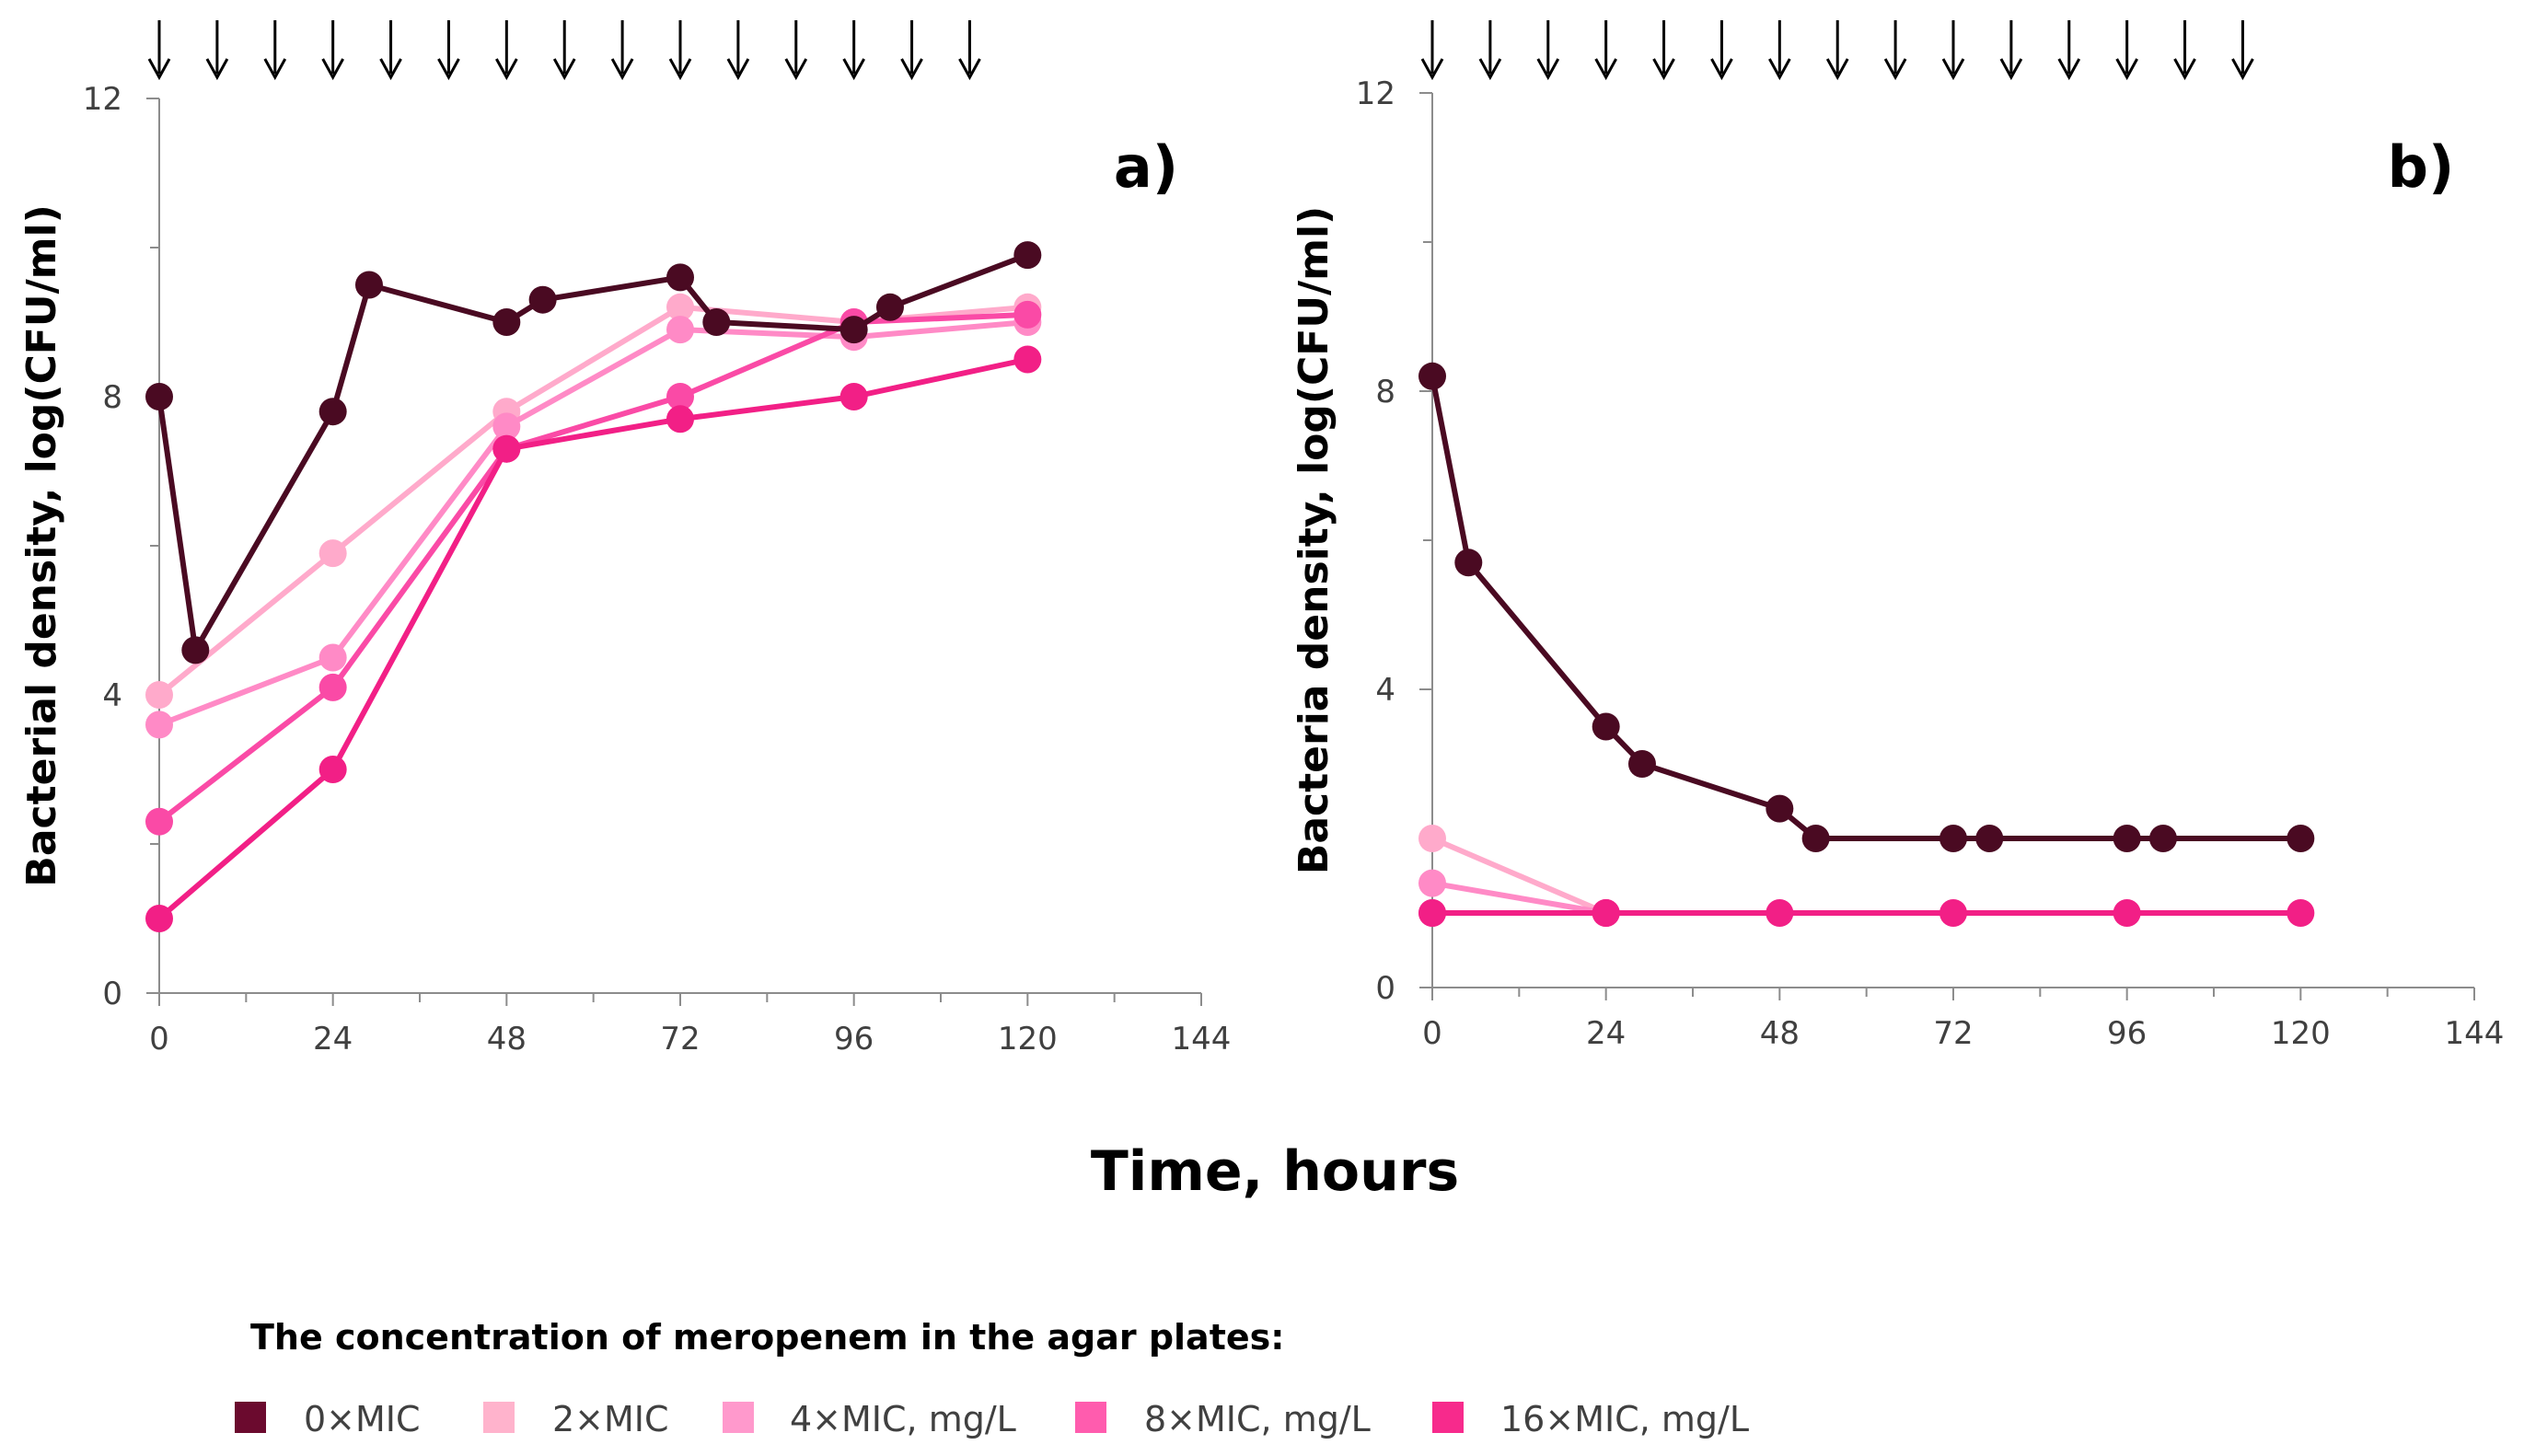 This screenshot has width=2524, height=1456. I want to click on legend-entry: 16×MIC, mg/L, so click(1590, 1419).